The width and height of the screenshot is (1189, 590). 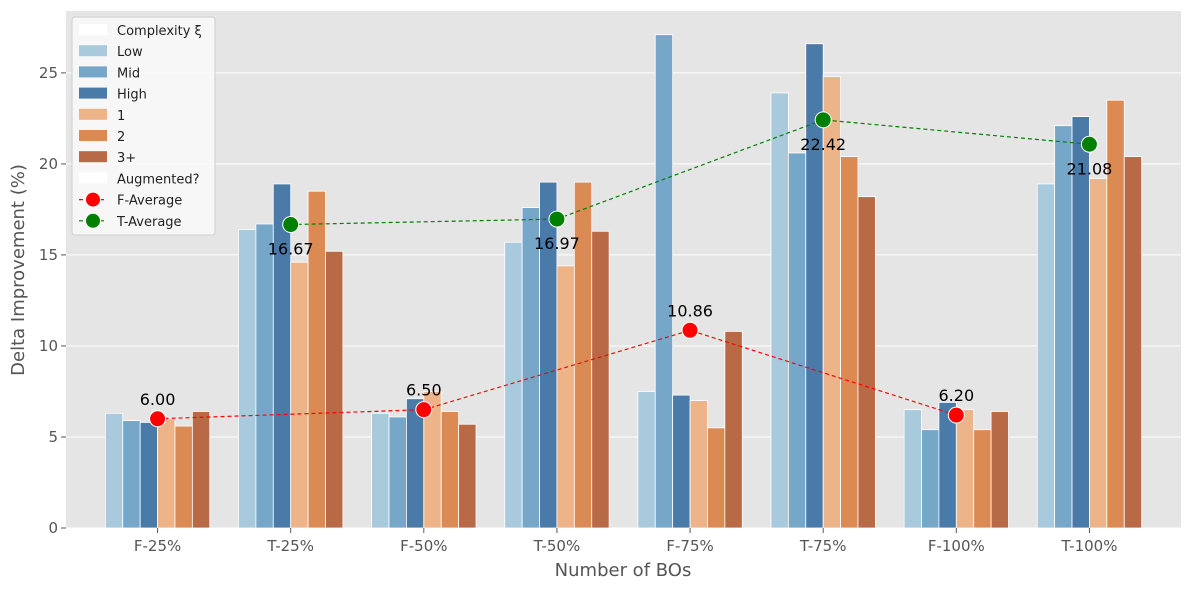 I want to click on data-label: 10.86, so click(x=690, y=310).